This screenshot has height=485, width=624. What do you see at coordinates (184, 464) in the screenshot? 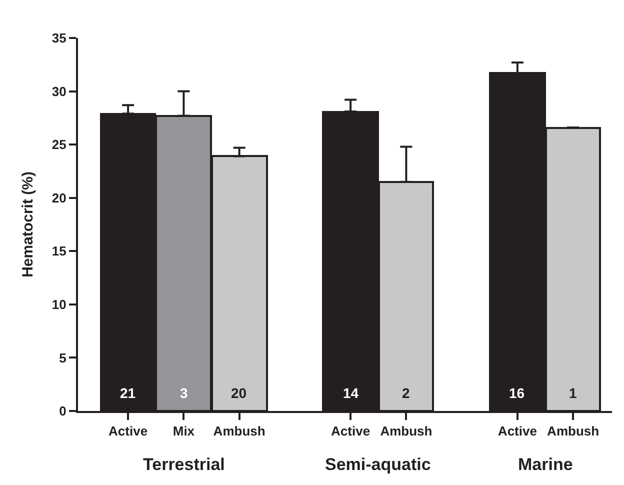
I see `text: Terrestrial` at bounding box center [184, 464].